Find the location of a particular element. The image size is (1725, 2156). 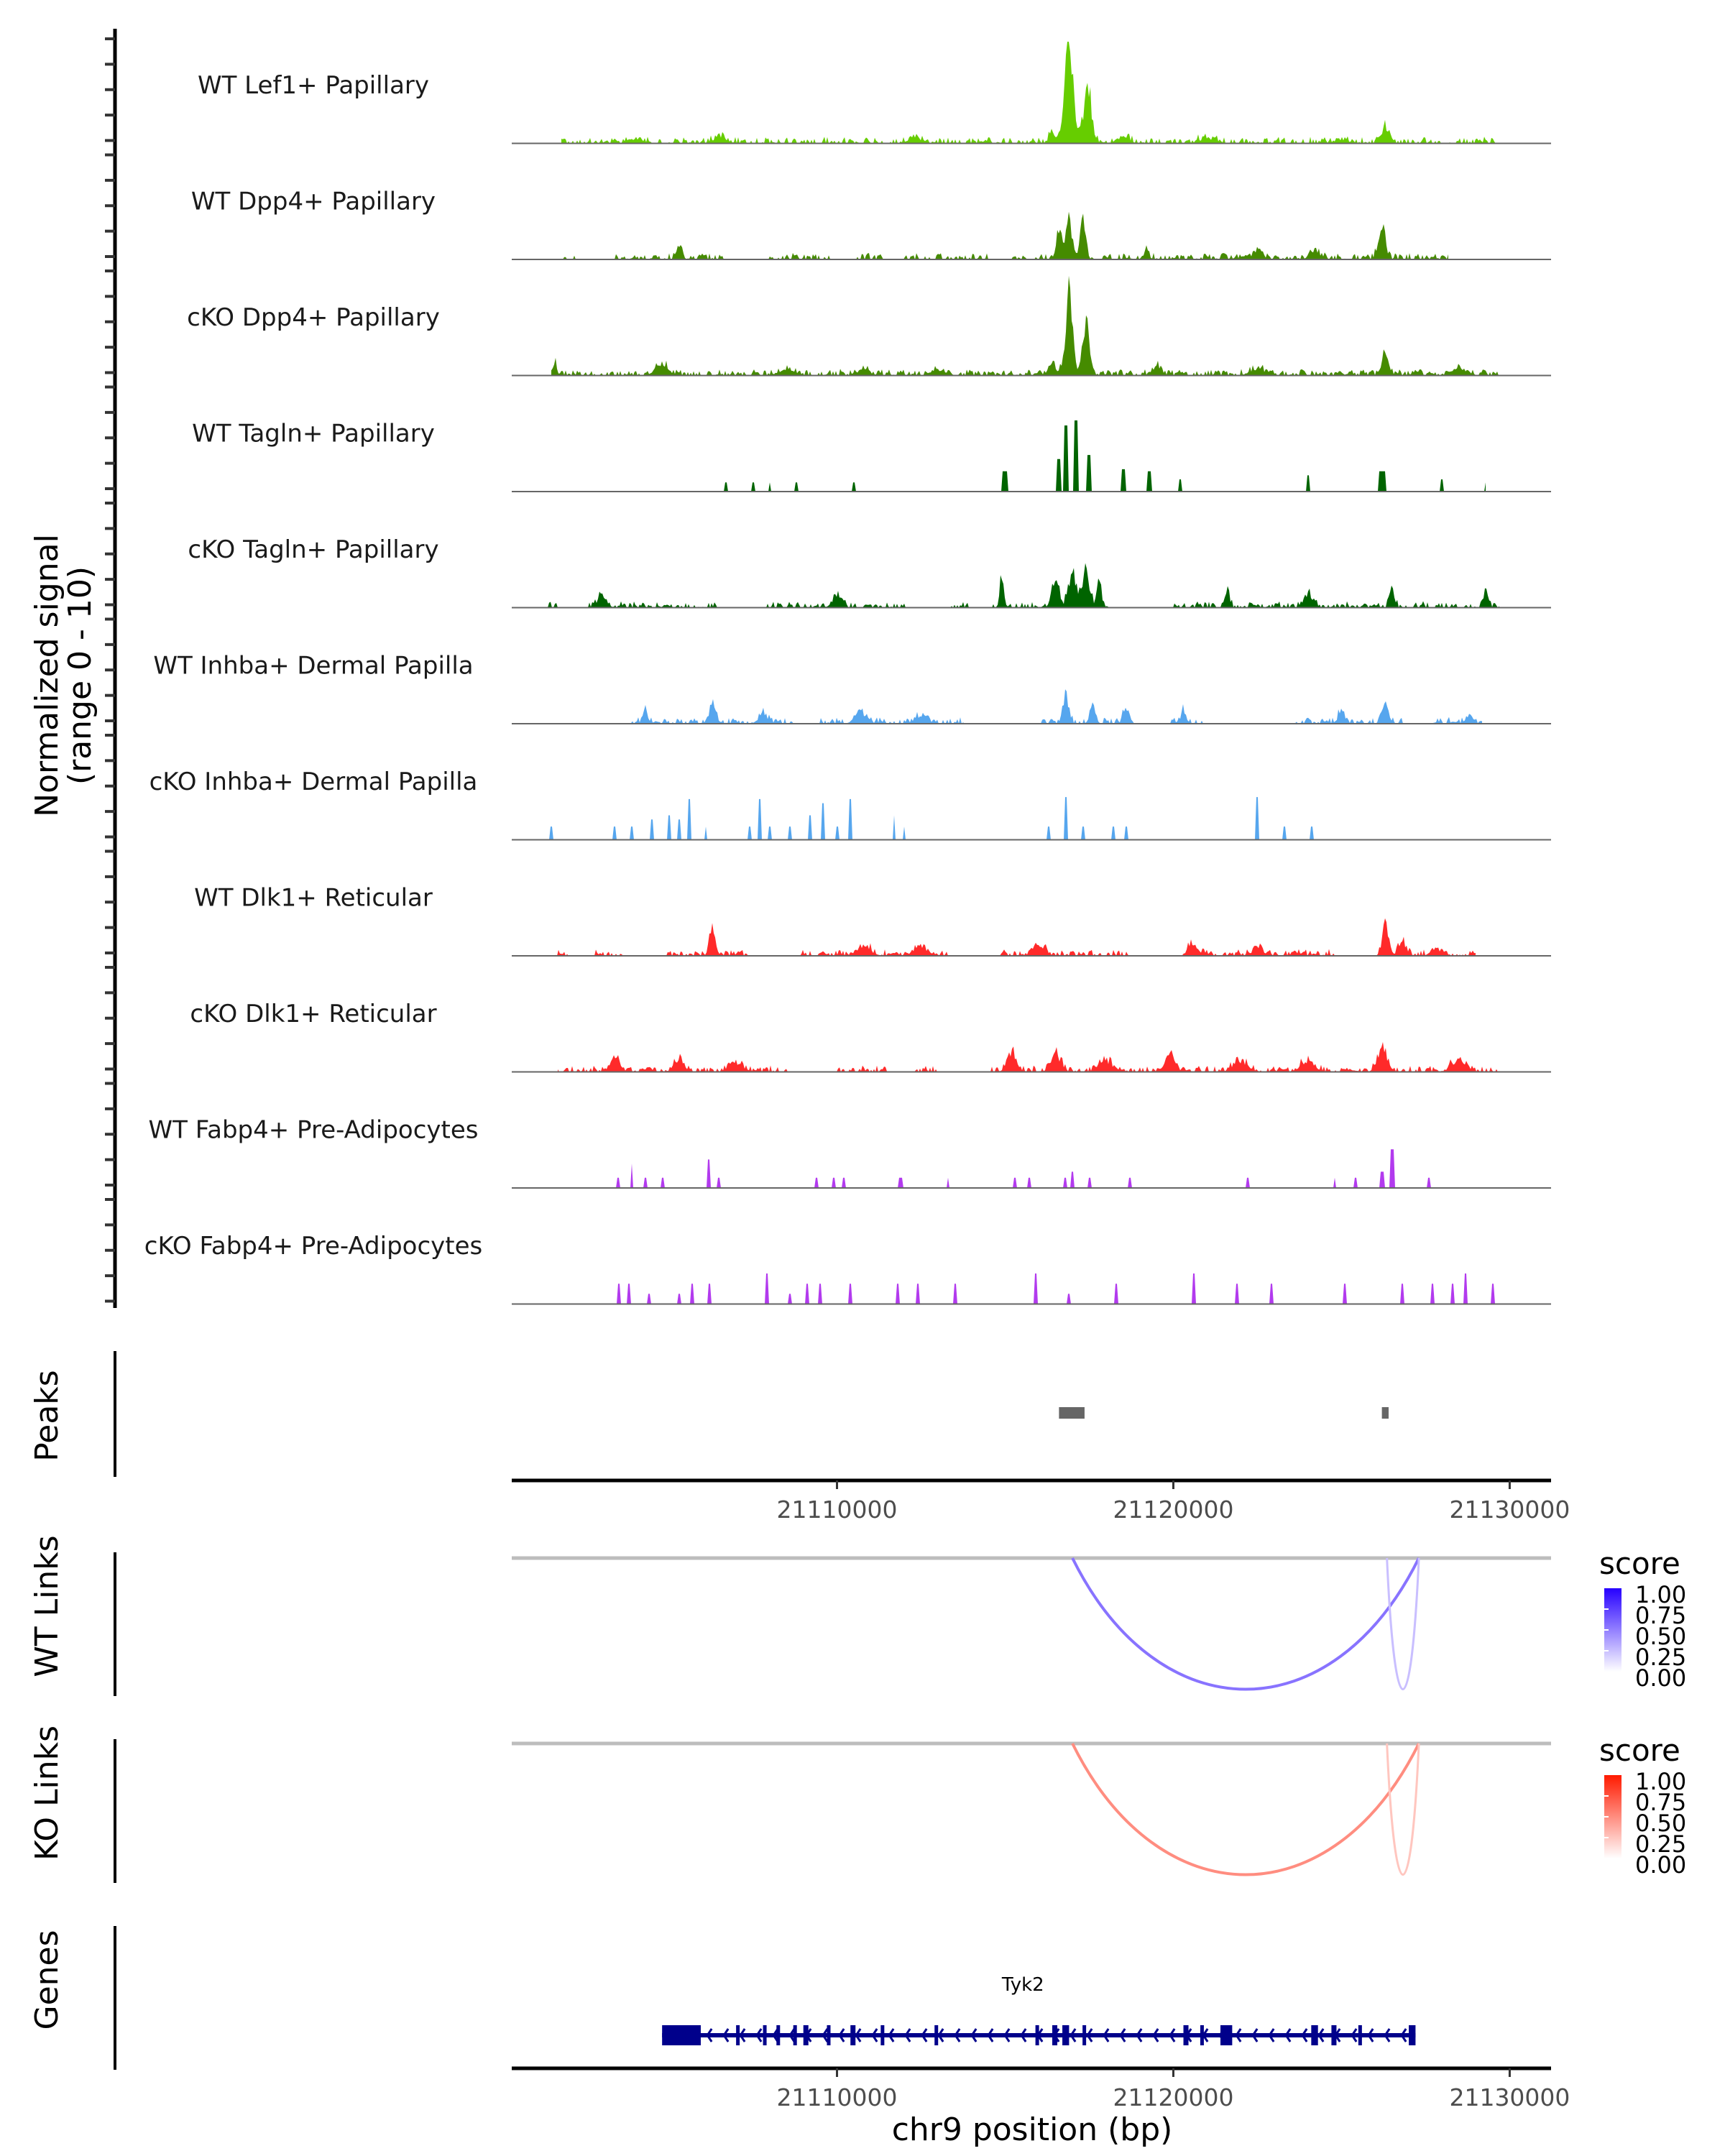

coverage-ylabel-line1: Normalized signal is located at coordinates (47, 675).